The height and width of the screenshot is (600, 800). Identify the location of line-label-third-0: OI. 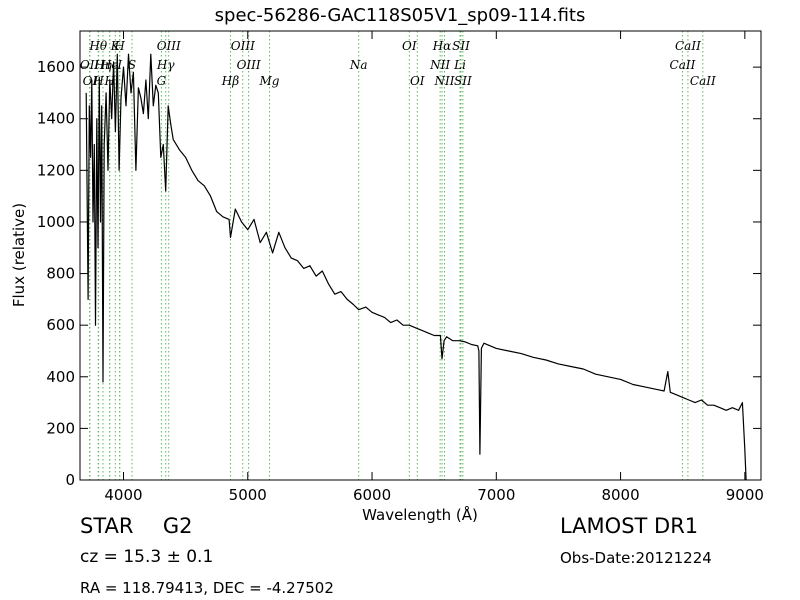
(90, 81).